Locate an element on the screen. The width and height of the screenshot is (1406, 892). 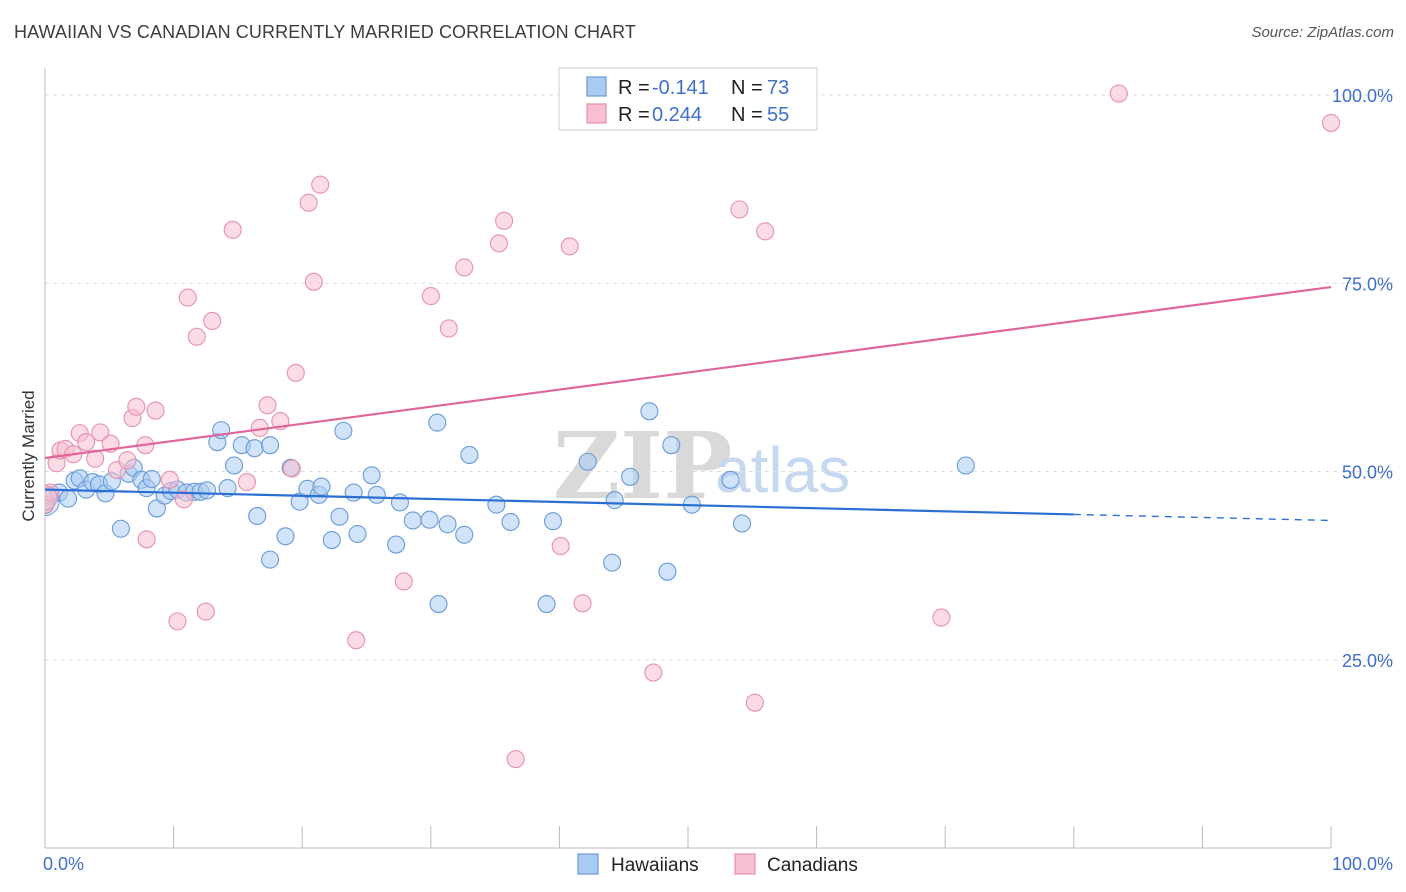
legend-r-value-canadians: 0.244 is located at coordinates (677, 115).